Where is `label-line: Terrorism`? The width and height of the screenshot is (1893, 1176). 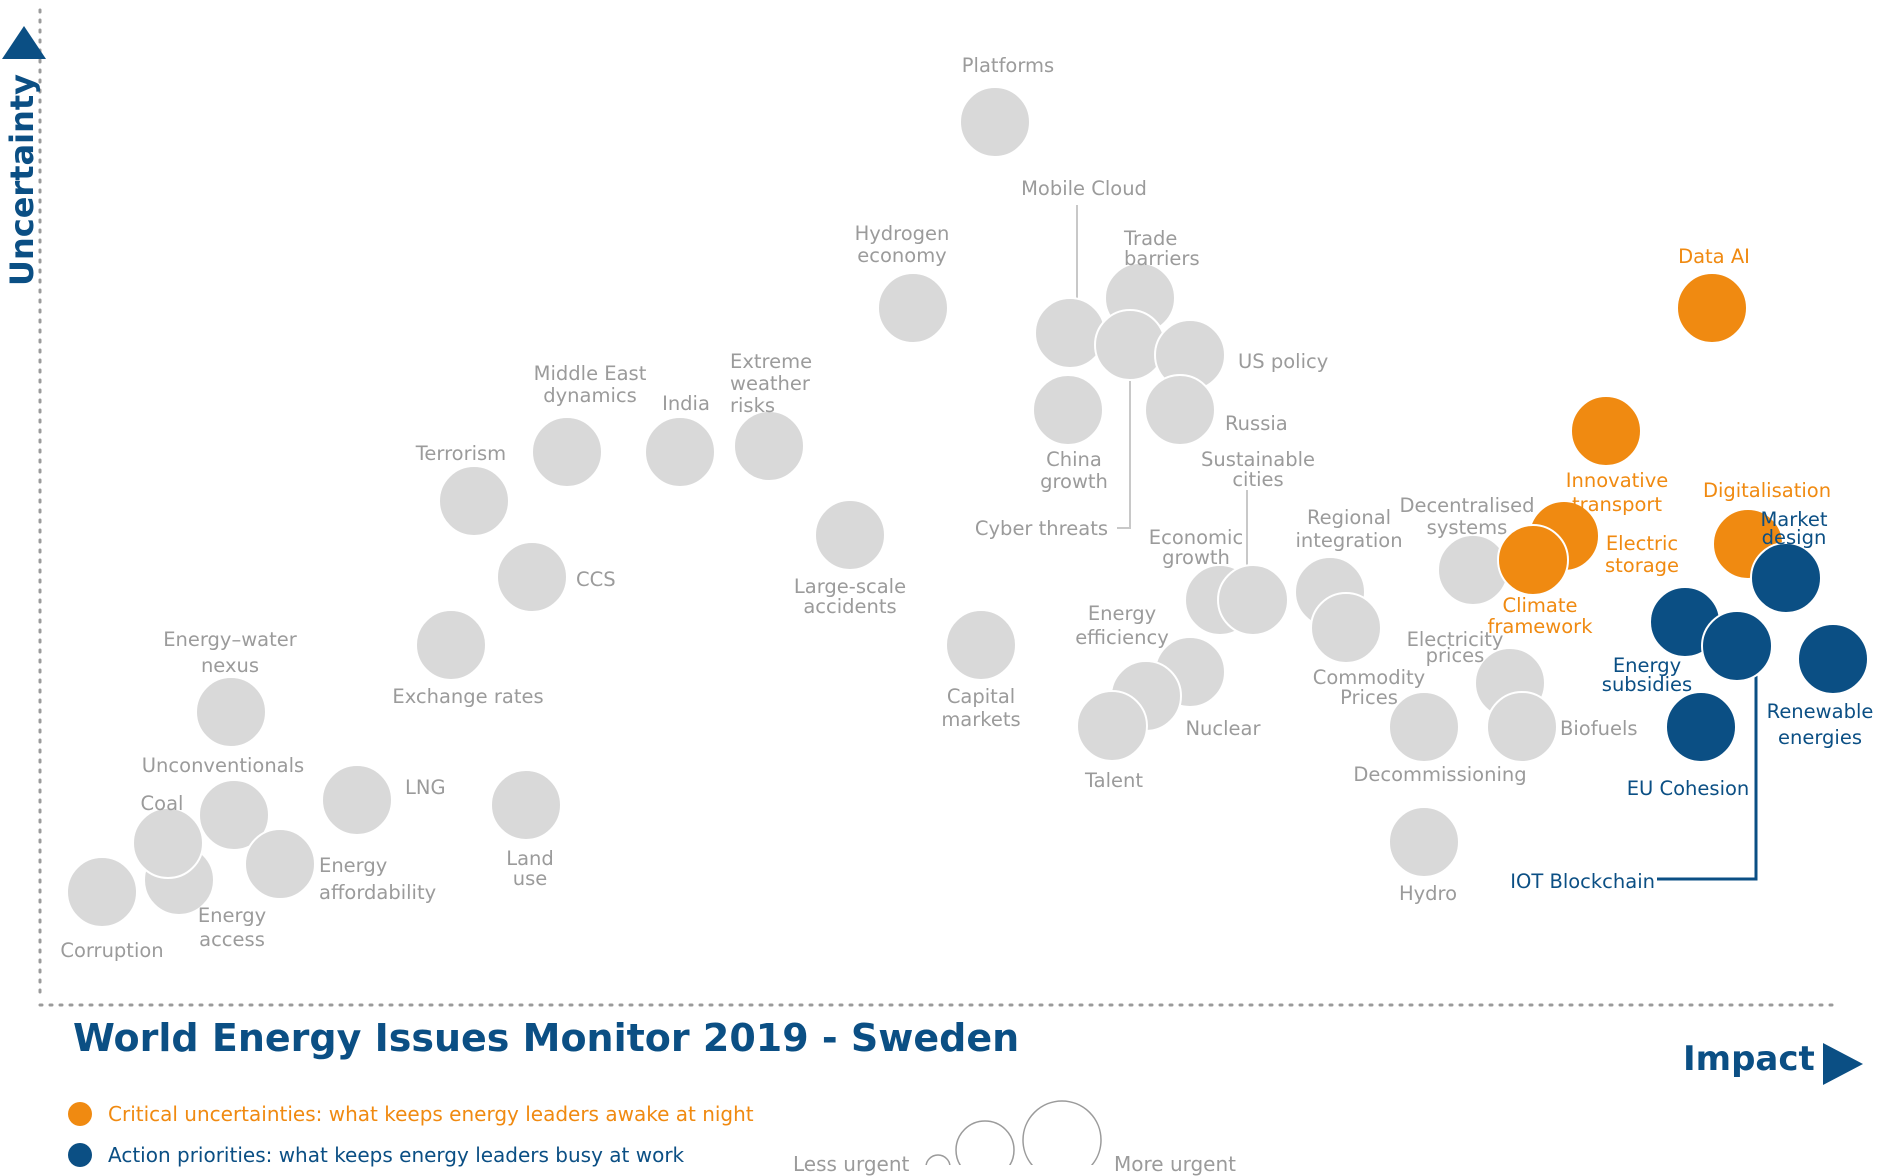 label-line: Terrorism is located at coordinates (460, 453).